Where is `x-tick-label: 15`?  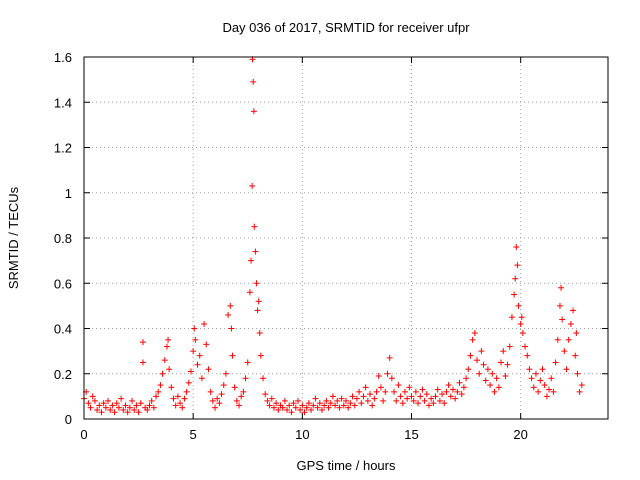
x-tick-label: 15 is located at coordinates (411, 434).